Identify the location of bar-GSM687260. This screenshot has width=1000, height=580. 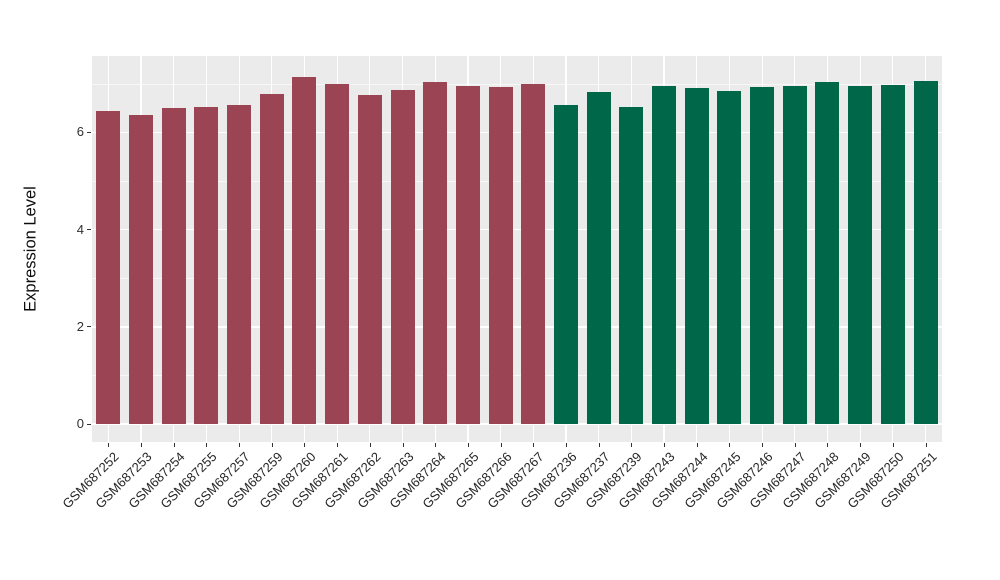
(304, 250).